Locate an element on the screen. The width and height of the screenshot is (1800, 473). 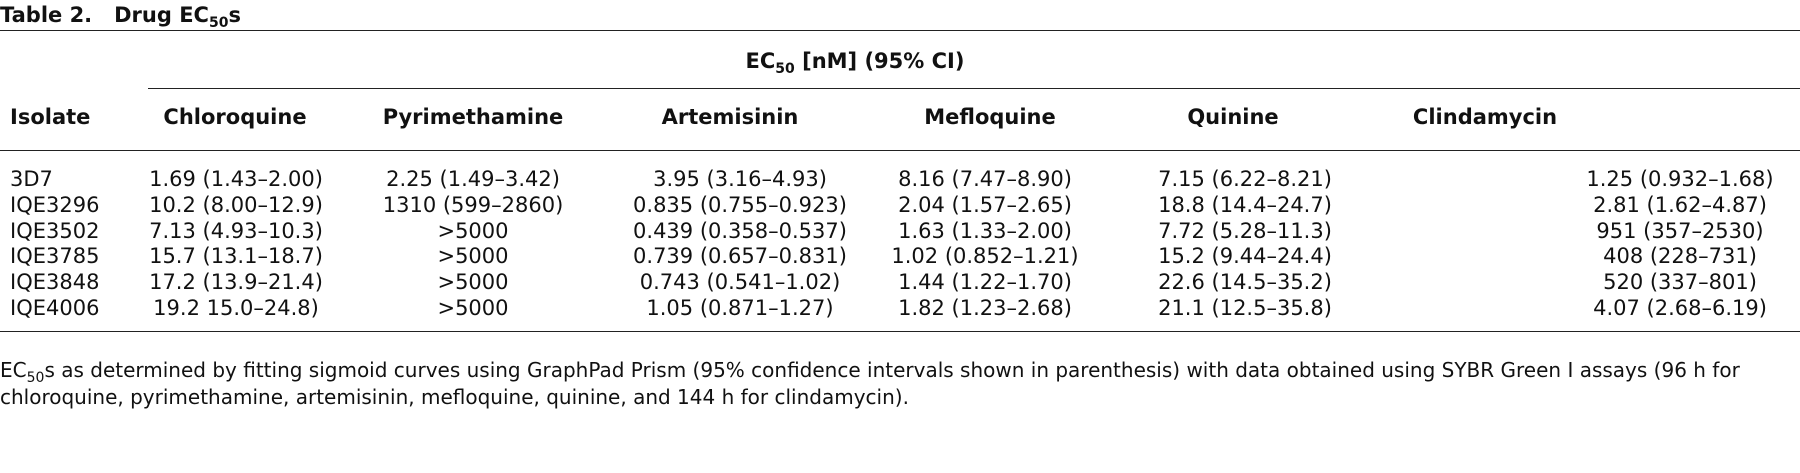
cell: 7.13 (4.93–10.3) is located at coordinates (236, 230).